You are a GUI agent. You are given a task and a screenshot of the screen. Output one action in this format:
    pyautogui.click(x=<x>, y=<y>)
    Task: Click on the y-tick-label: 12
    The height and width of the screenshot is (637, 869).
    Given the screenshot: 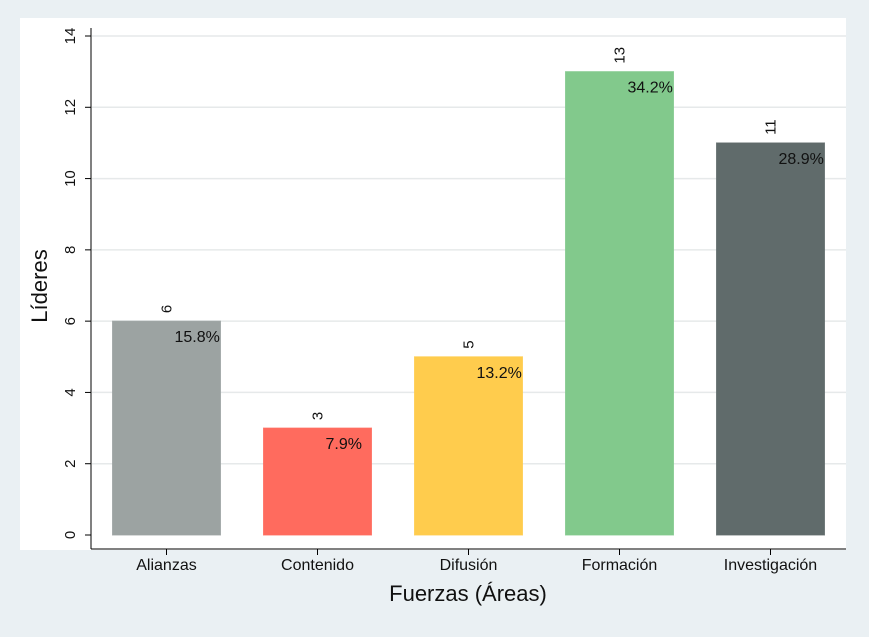 What is the action you would take?
    pyautogui.click(x=70, y=107)
    